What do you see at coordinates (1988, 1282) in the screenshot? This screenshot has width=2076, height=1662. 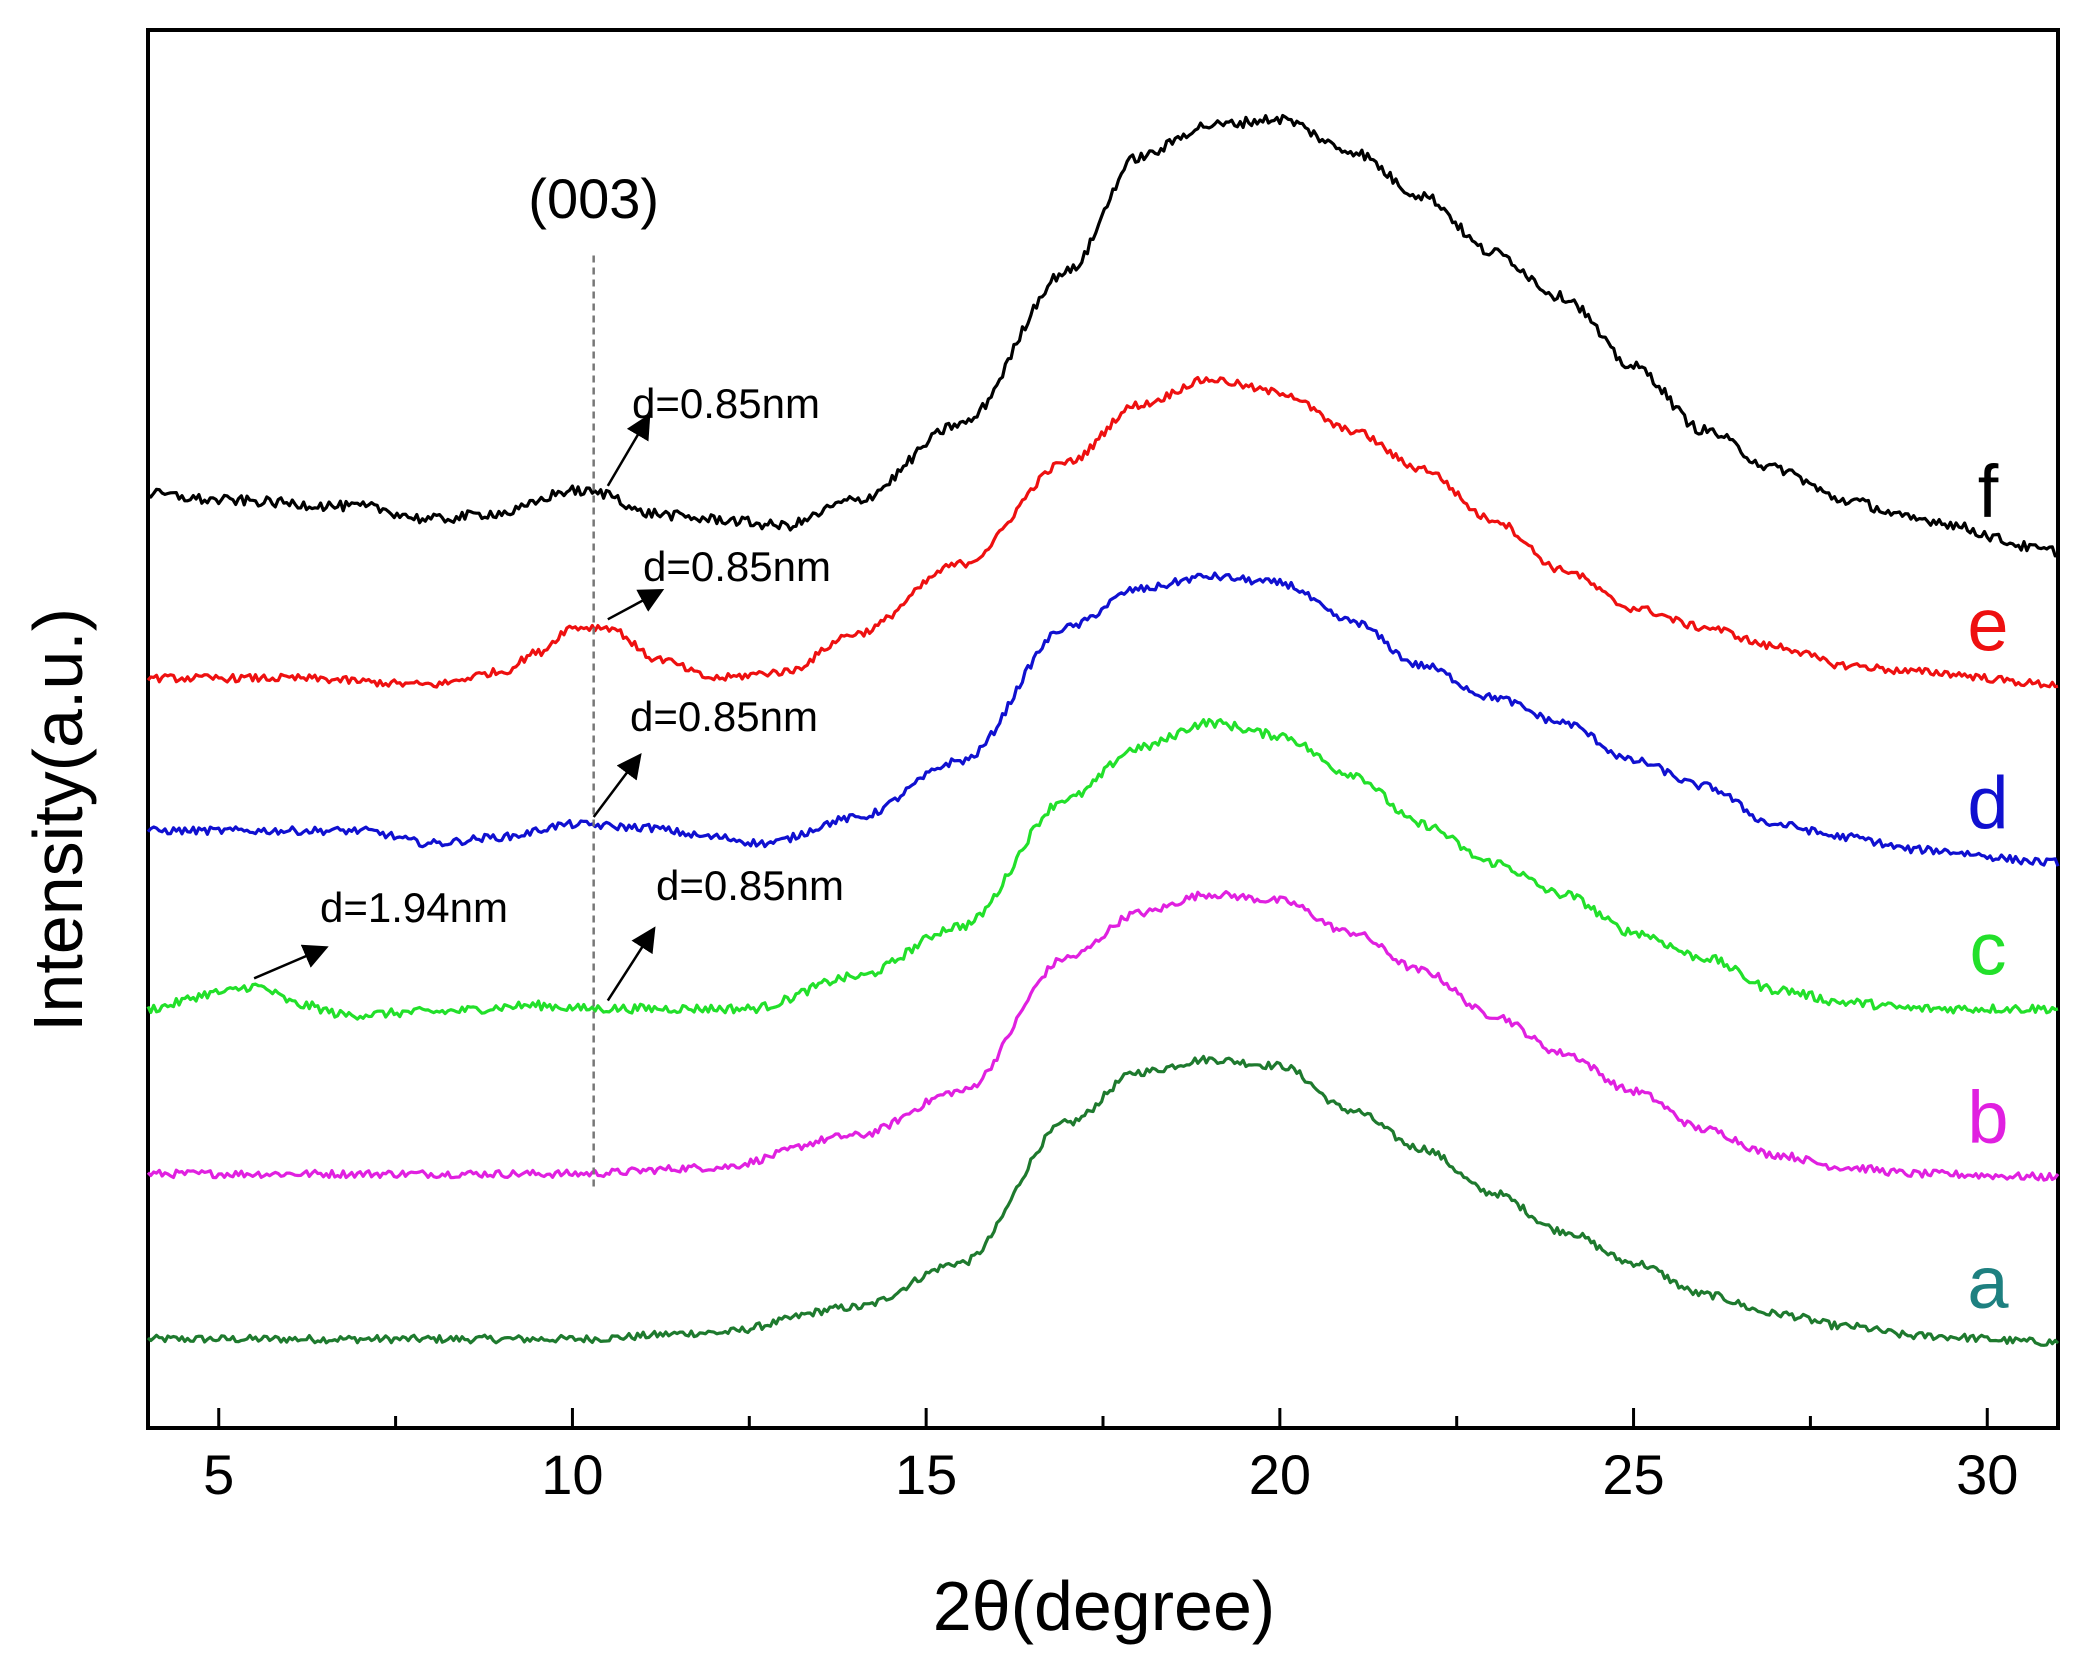 I see `series-label-a: a` at bounding box center [1988, 1282].